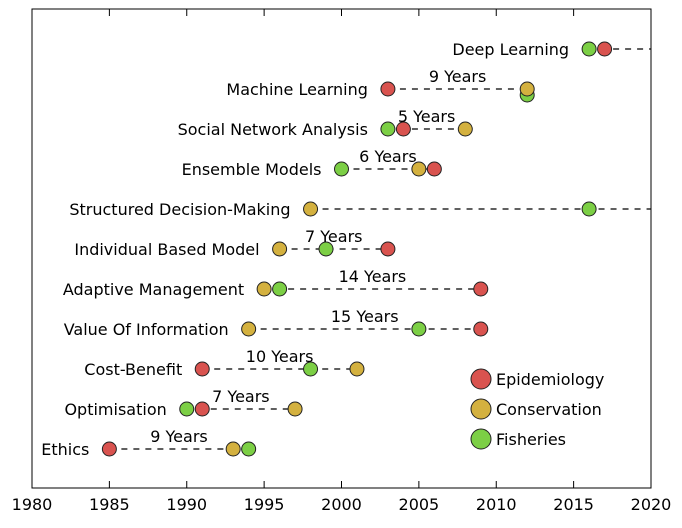 The height and width of the screenshot is (528, 682). I want to click on topic-label-cost-benefit: Cost-Benefit, so click(133, 369).